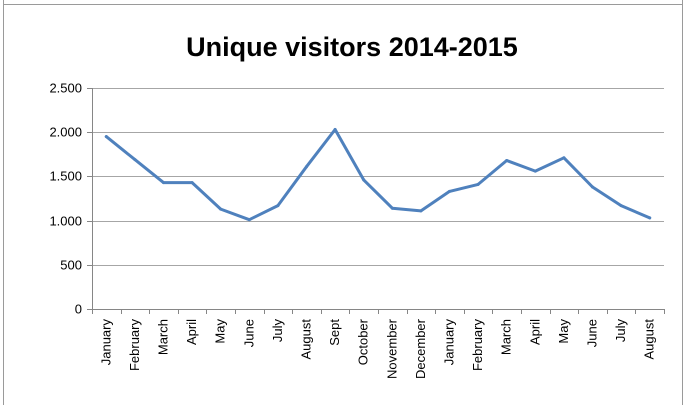 This screenshot has height=405, width=687. Describe the element at coordinates (391, 348) in the screenshot. I see `x-tick-label: November` at that location.